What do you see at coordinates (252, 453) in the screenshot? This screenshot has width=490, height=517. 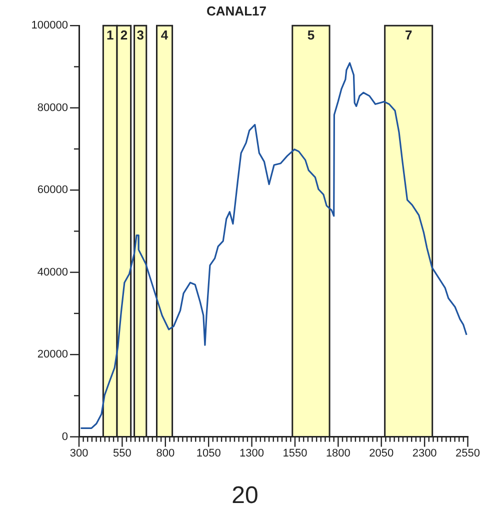 I see `x-tick-label: 1300` at bounding box center [252, 453].